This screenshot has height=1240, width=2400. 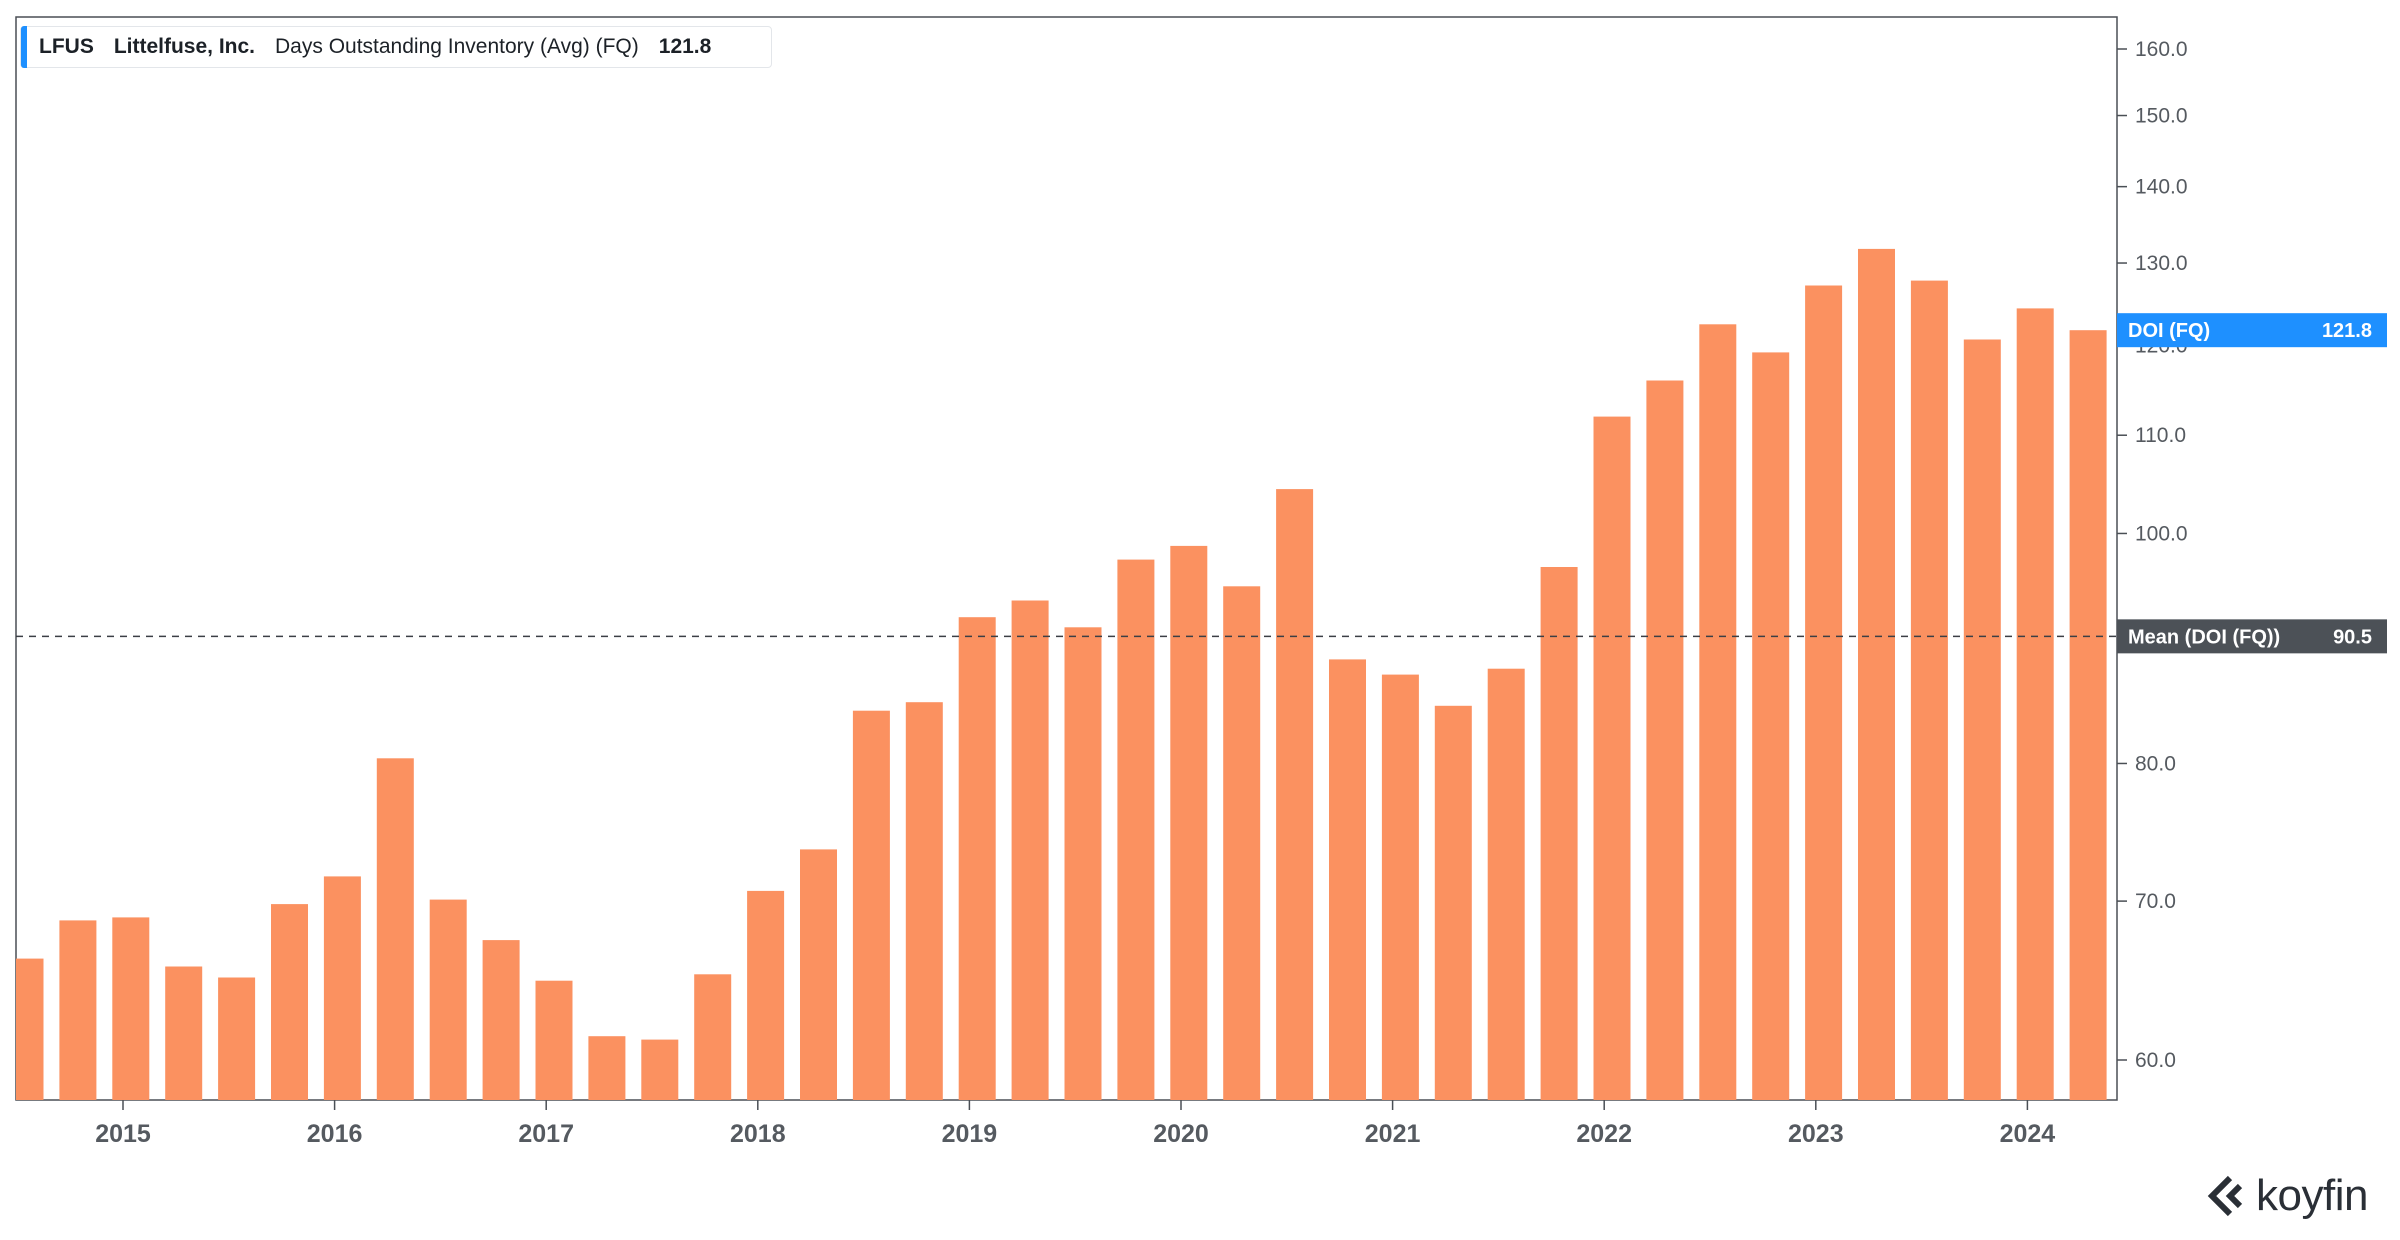 What do you see at coordinates (2161, 49) in the screenshot?
I see `y-tick-label: 160.0` at bounding box center [2161, 49].